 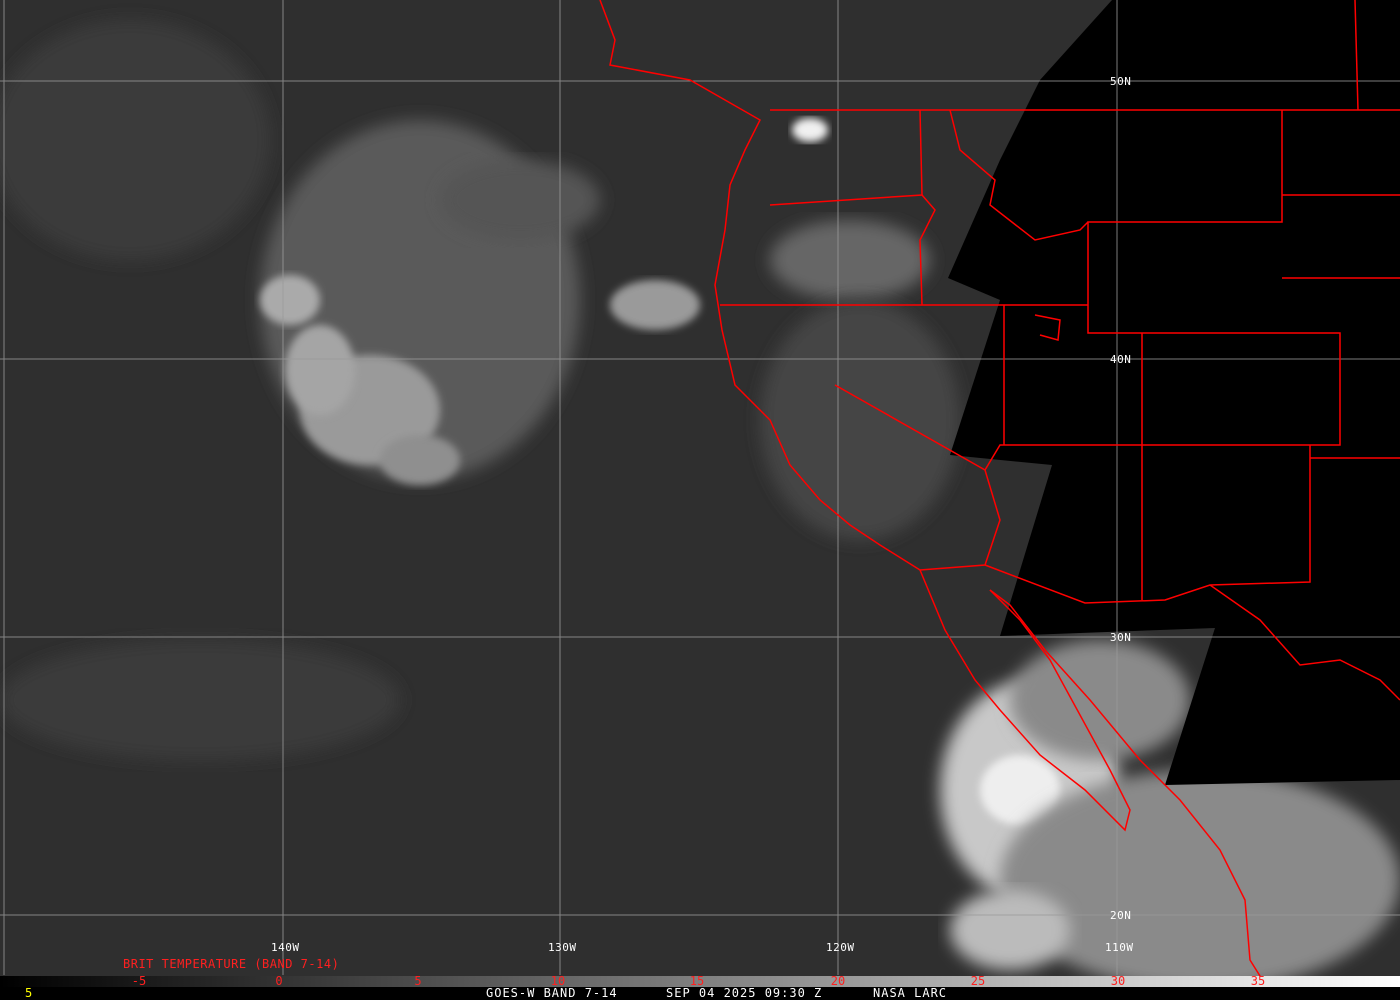 What do you see at coordinates (1121, 637) in the screenshot?
I see `lat-label-30n: 30N` at bounding box center [1121, 637].